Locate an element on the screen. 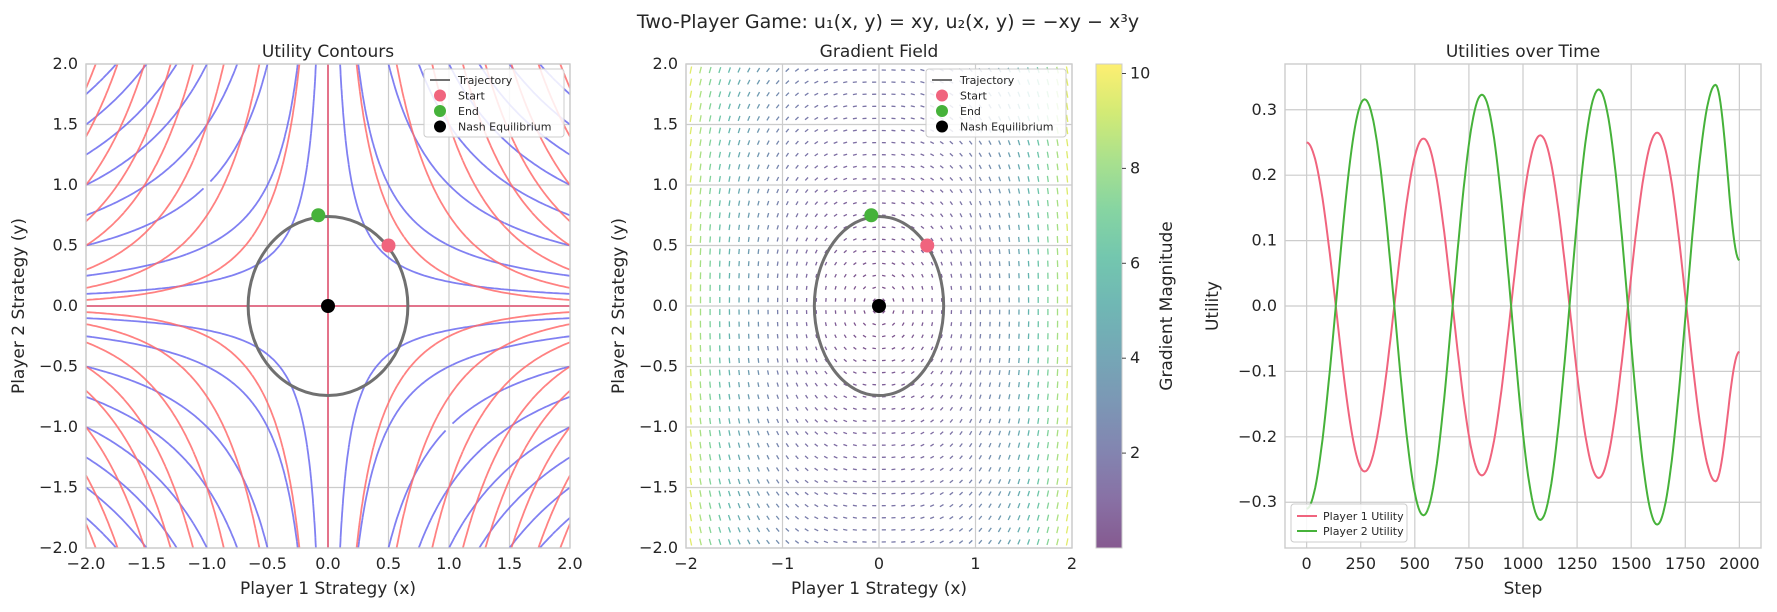 This screenshot has height=612, width=1777. y-tick-label: 2.0 is located at coordinates (65, 63).